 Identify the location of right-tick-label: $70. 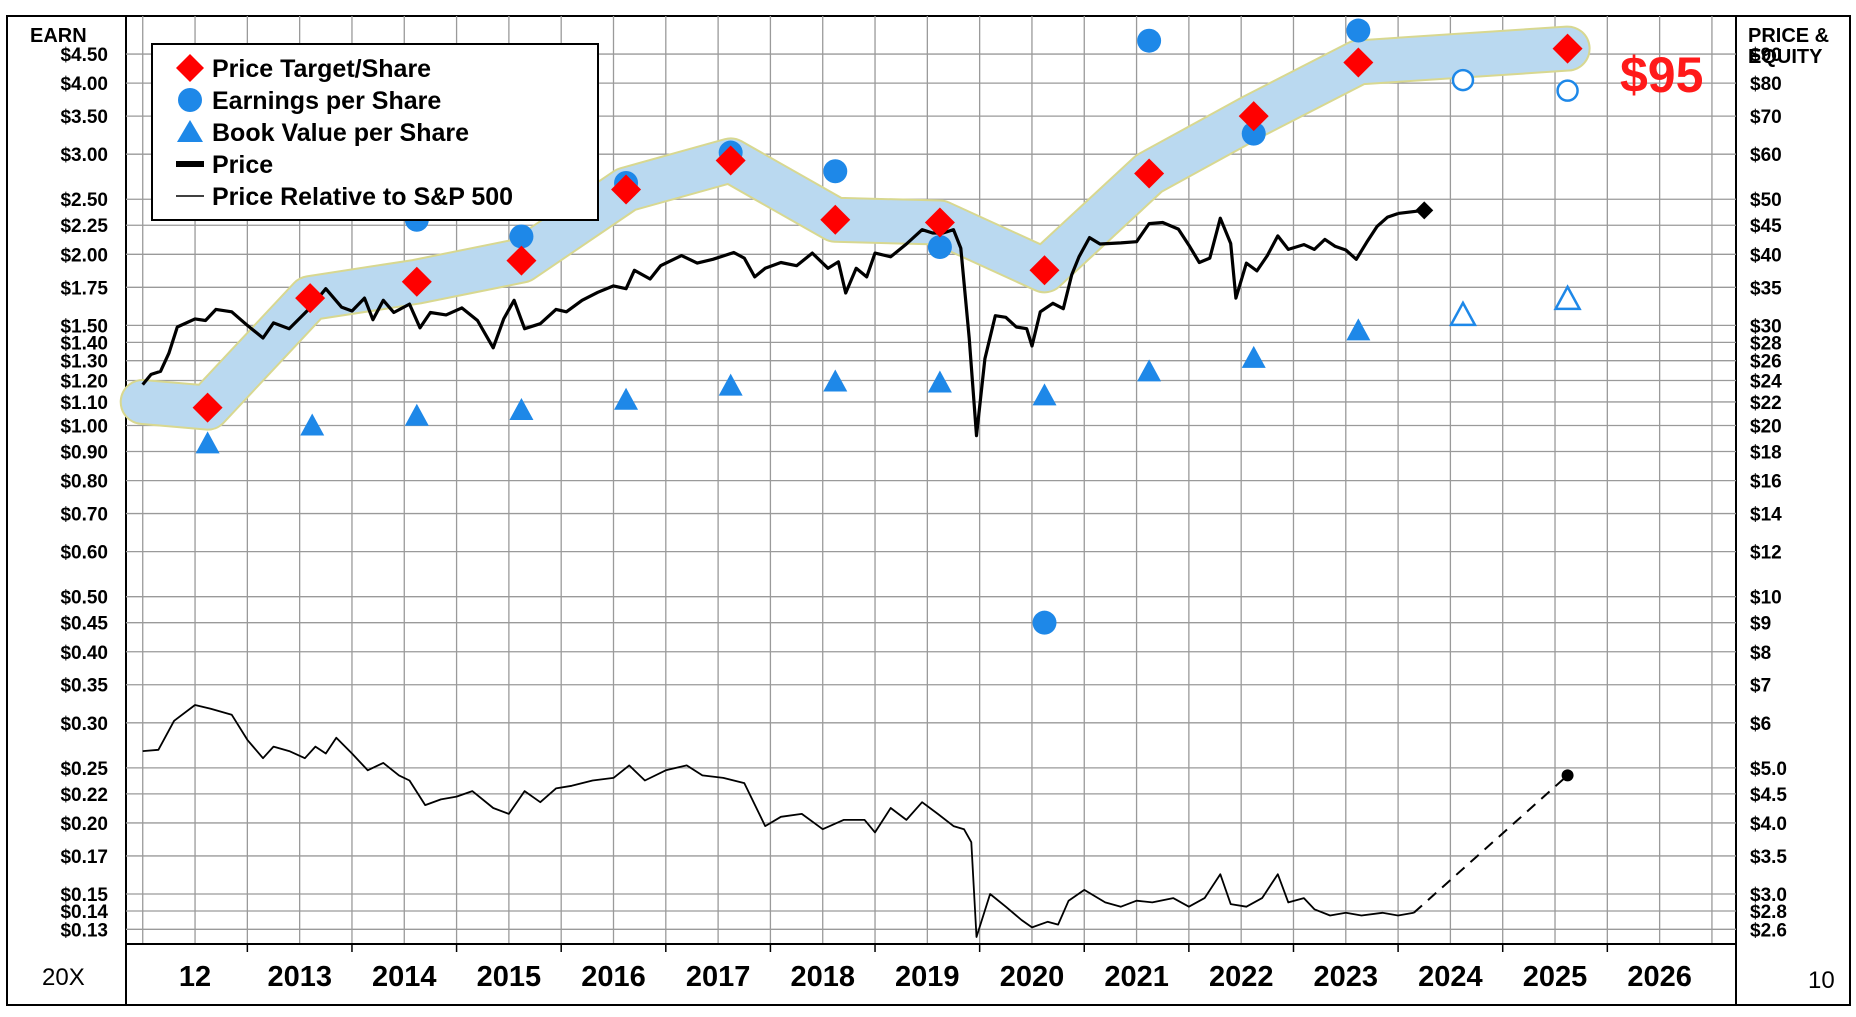
(1766, 117).